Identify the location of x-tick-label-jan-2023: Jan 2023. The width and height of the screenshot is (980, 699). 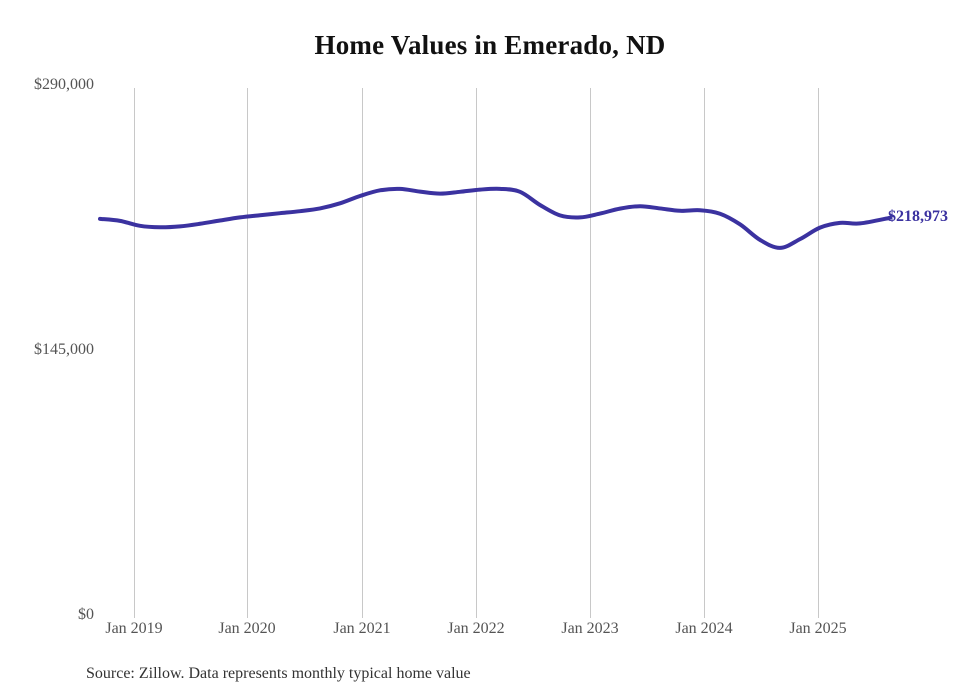
(590, 628).